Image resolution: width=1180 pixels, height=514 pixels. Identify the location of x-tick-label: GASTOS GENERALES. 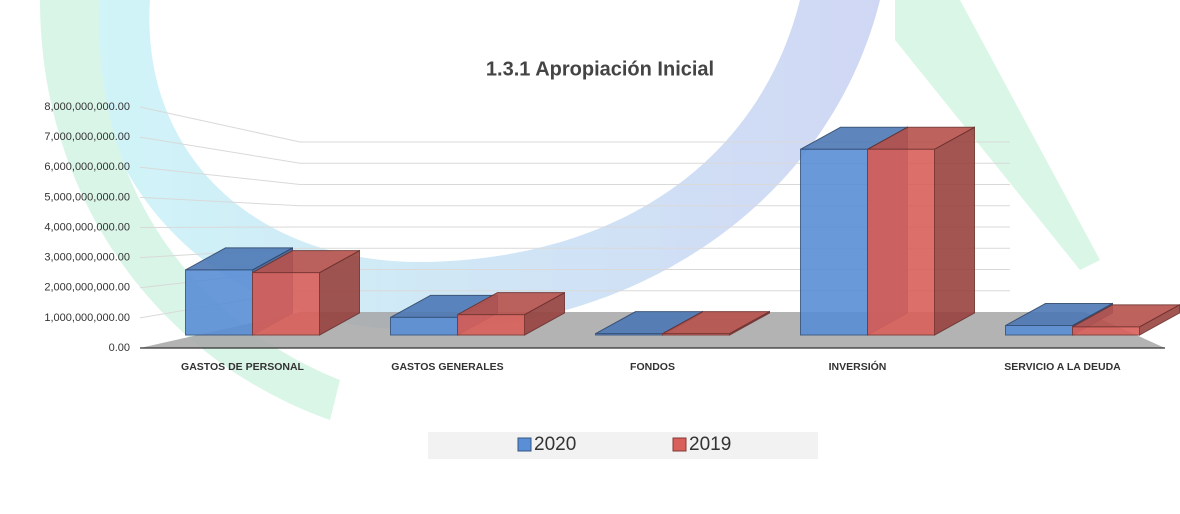
(447, 367).